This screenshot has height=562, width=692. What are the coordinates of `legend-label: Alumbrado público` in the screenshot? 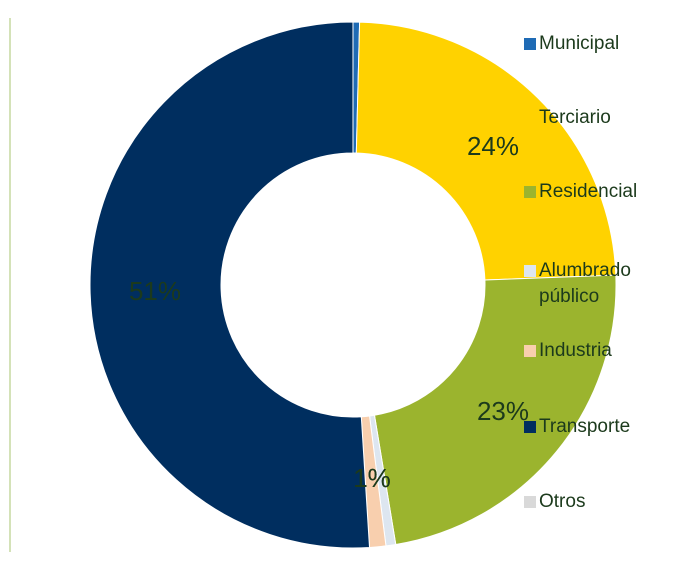 It's located at (585, 283).